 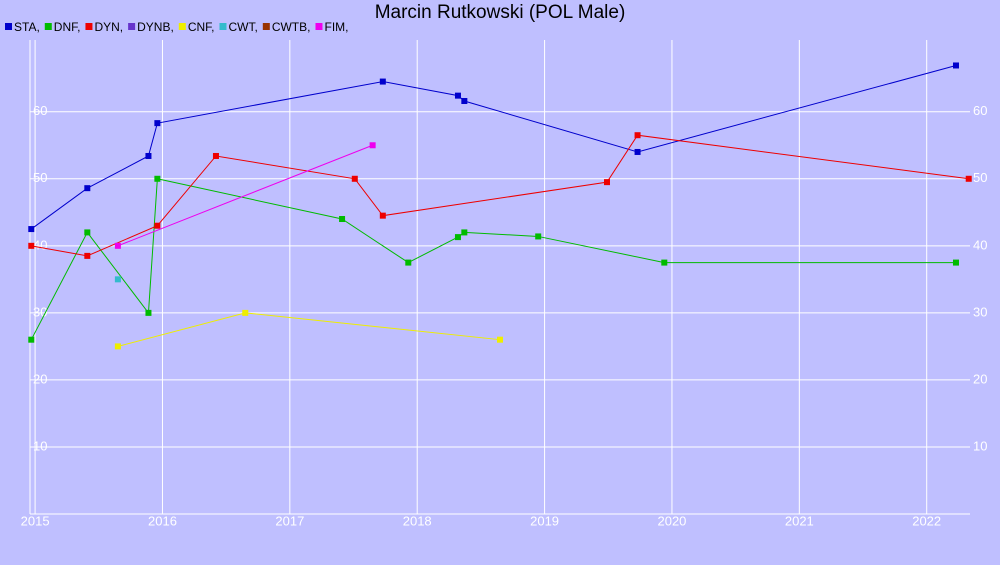 What do you see at coordinates (980, 244) in the screenshot?
I see `y2-tick-label: 40` at bounding box center [980, 244].